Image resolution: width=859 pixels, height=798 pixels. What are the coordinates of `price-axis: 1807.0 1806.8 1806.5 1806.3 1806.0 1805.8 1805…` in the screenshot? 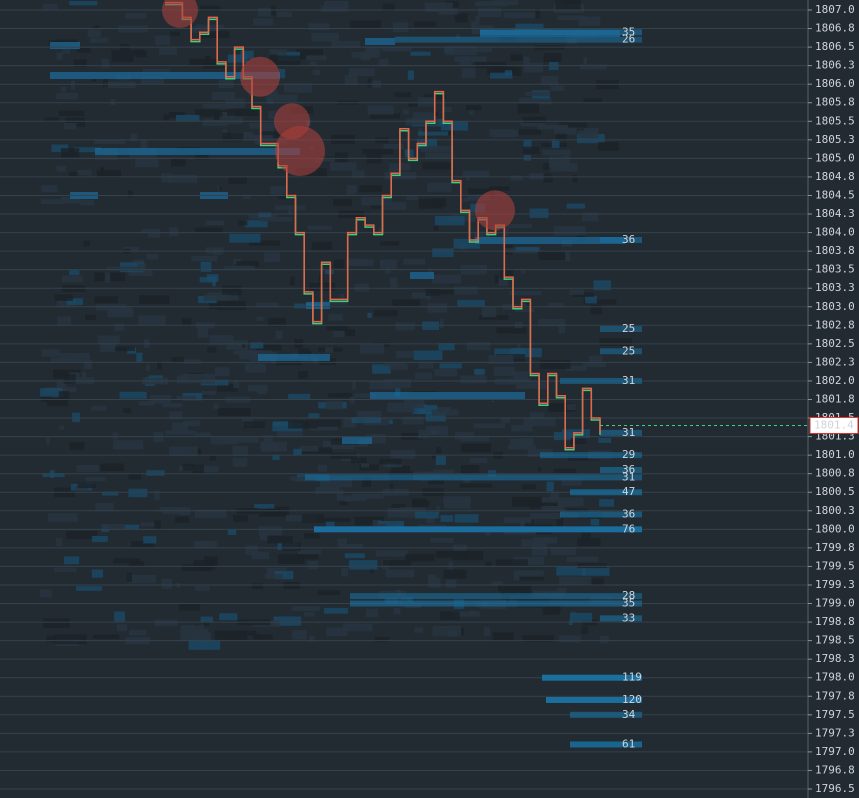 It's located at (833, 399).